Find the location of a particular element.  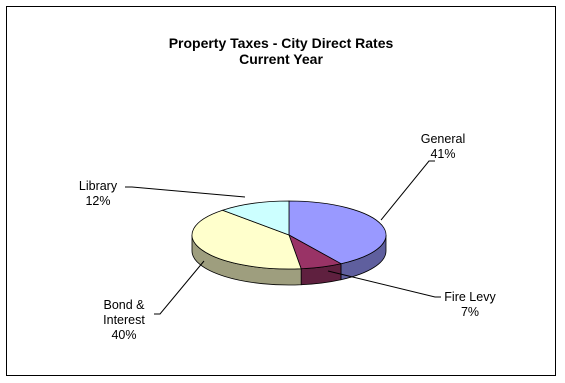

leader-line-bond-interest is located at coordinates (179, 287).